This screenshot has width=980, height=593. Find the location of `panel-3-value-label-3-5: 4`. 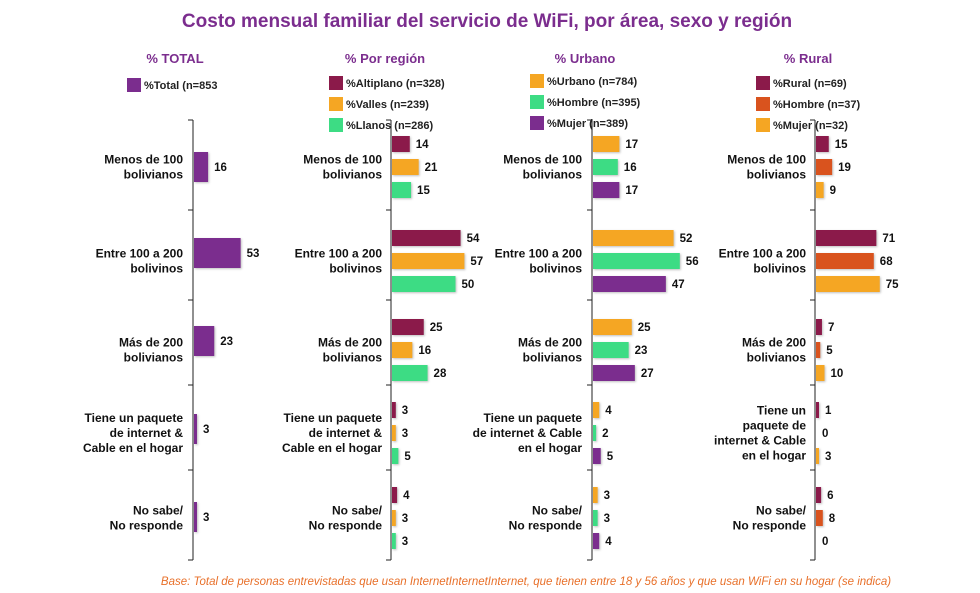

panel-3-value-label-3-5: 4 is located at coordinates (608, 542).